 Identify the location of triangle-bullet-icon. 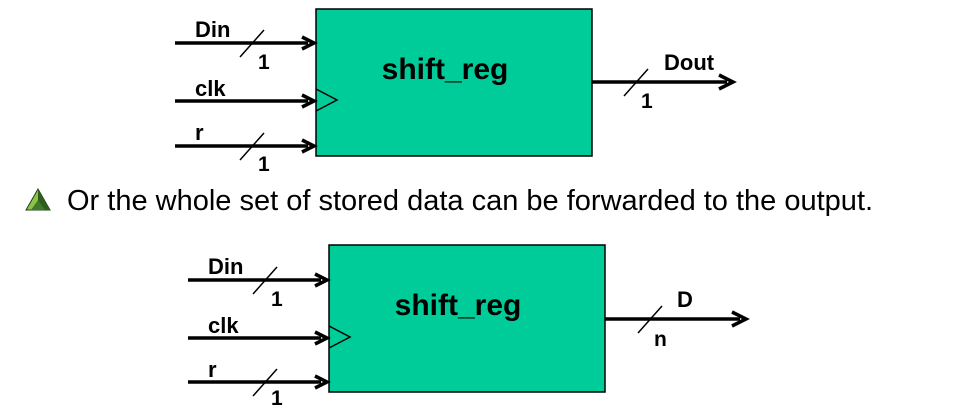
(38, 199).